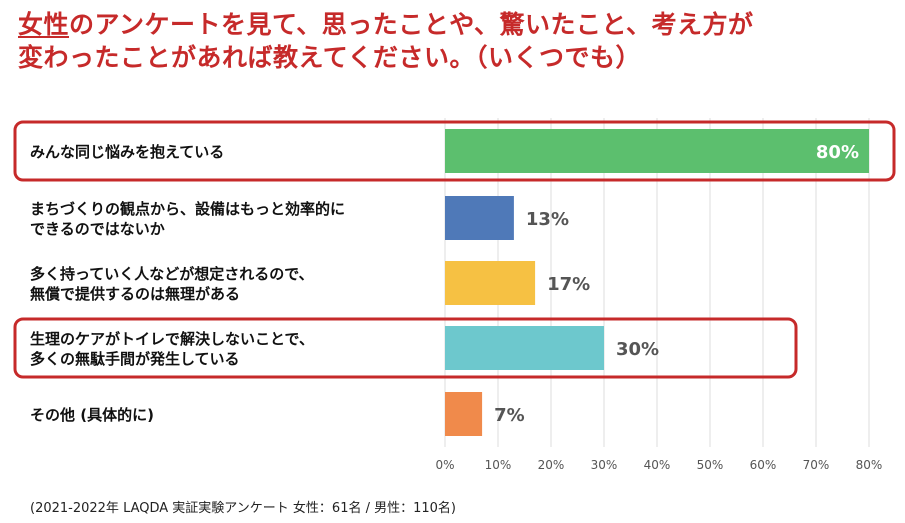  I want to click on value-label: 13%, so click(547, 219).